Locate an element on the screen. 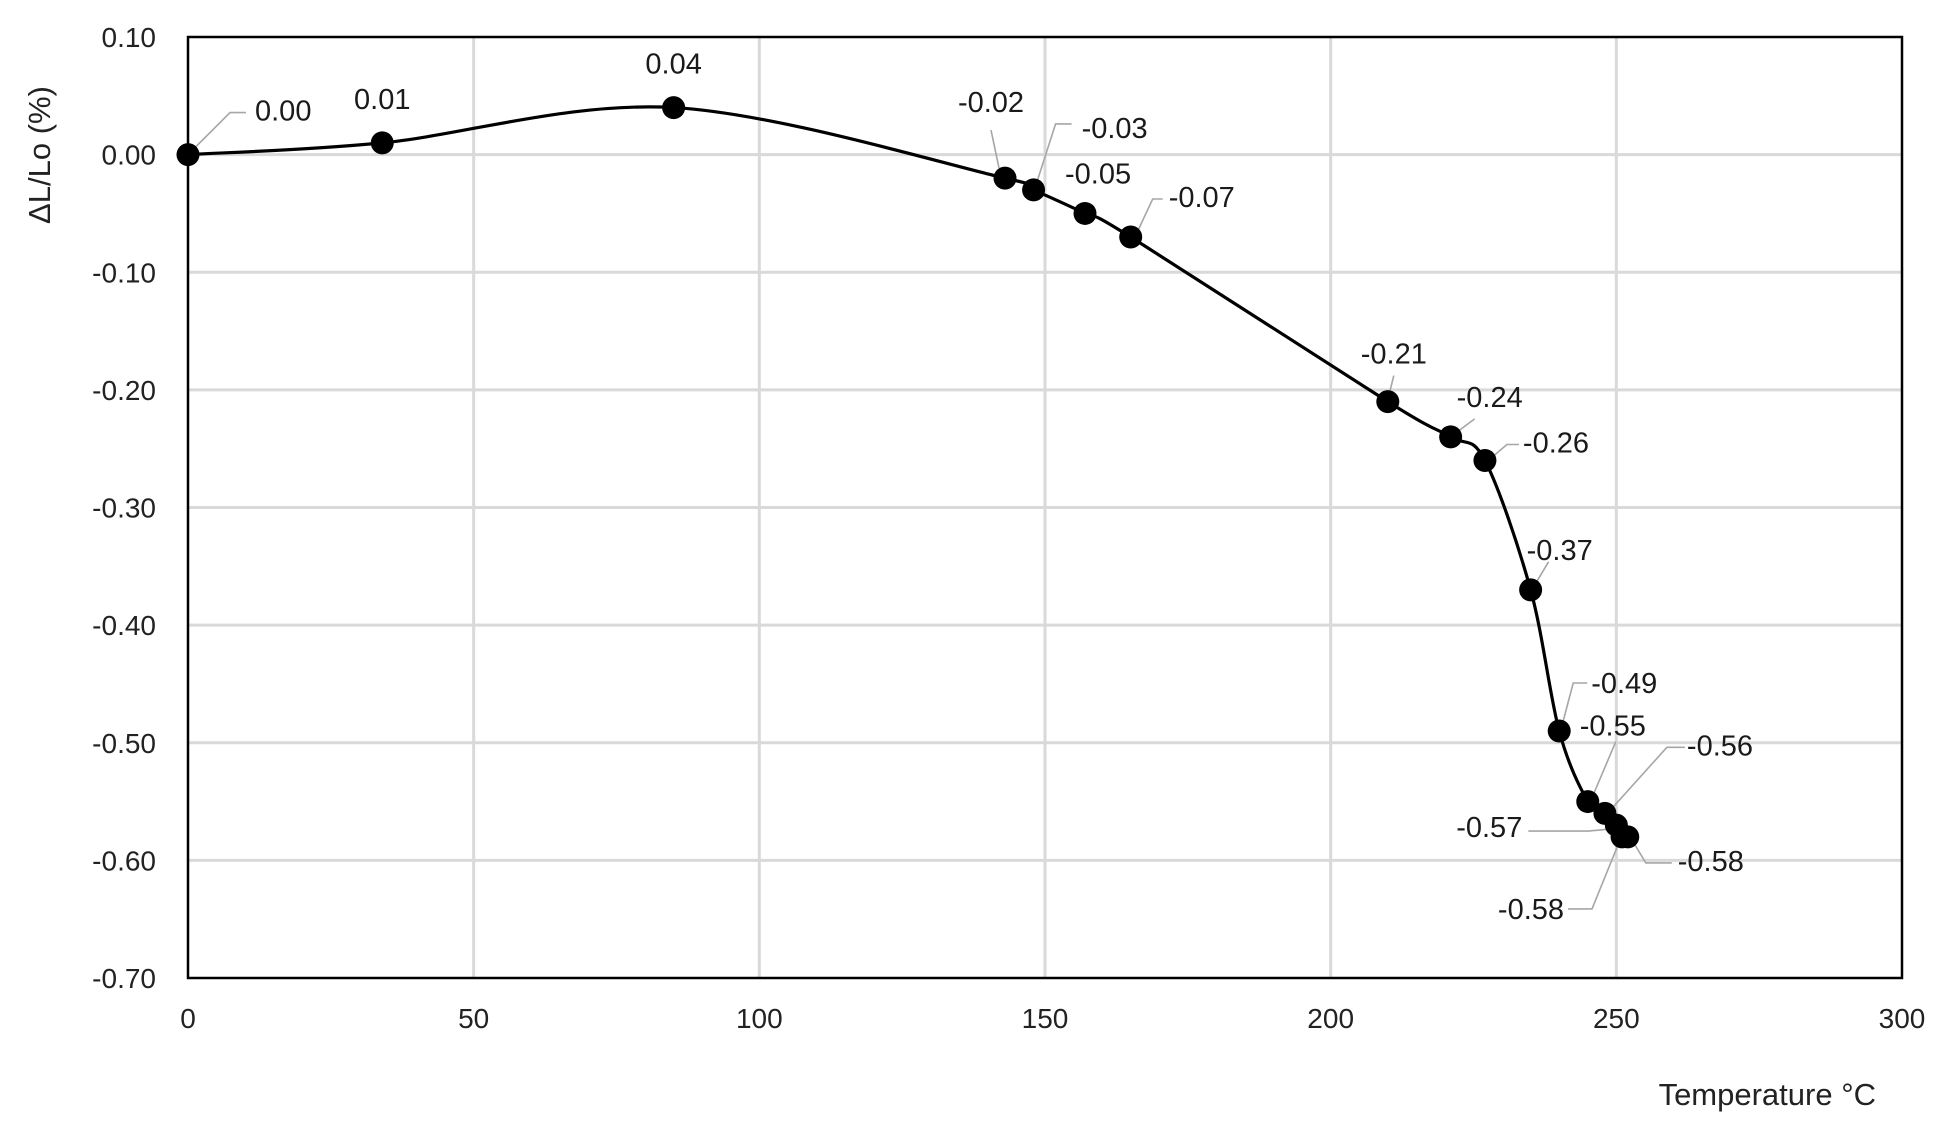  y-tick-label: -0.50 is located at coordinates (124, 743).